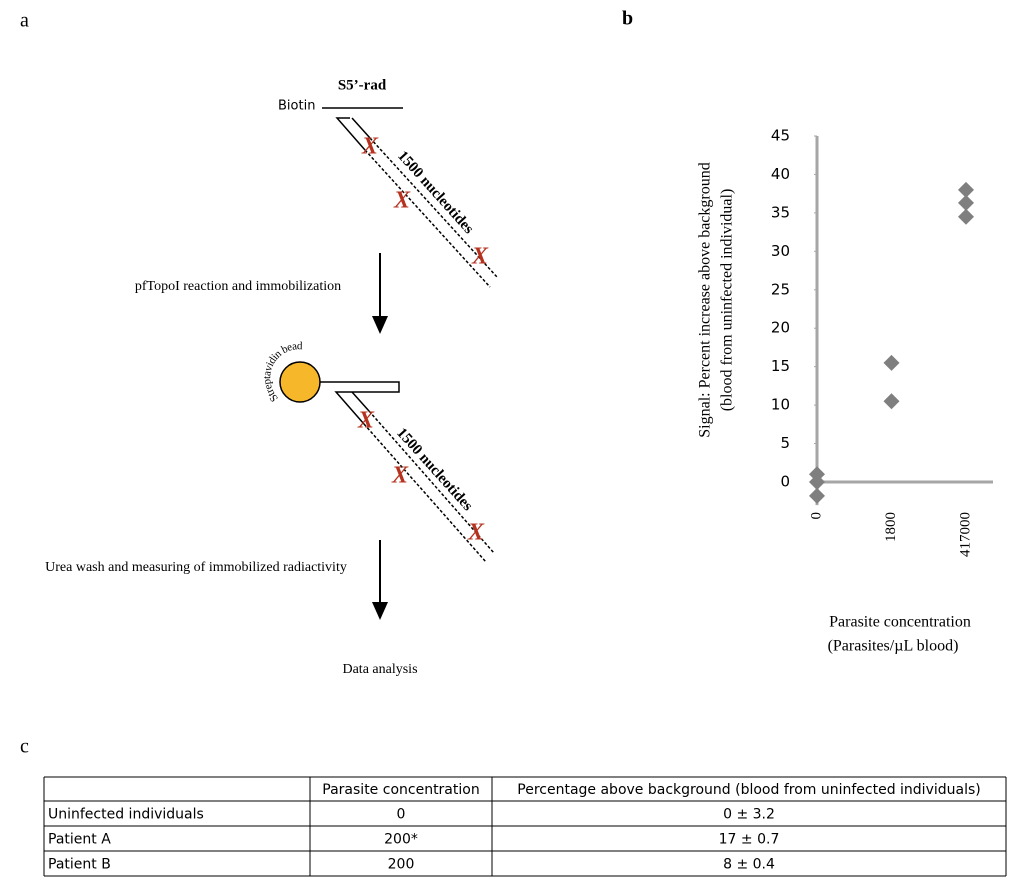 This screenshot has width=1024, height=891. Describe the element at coordinates (780, 289) in the screenshot. I see `y-tick-label: 25` at that location.